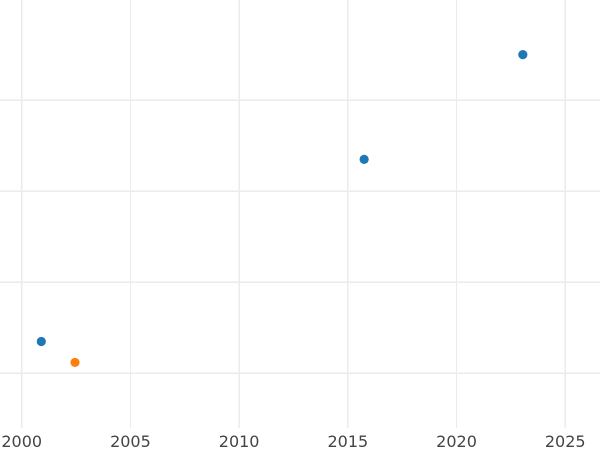  Describe the element at coordinates (347, 441) in the screenshot. I see `x-tick-label: 2015` at that location.